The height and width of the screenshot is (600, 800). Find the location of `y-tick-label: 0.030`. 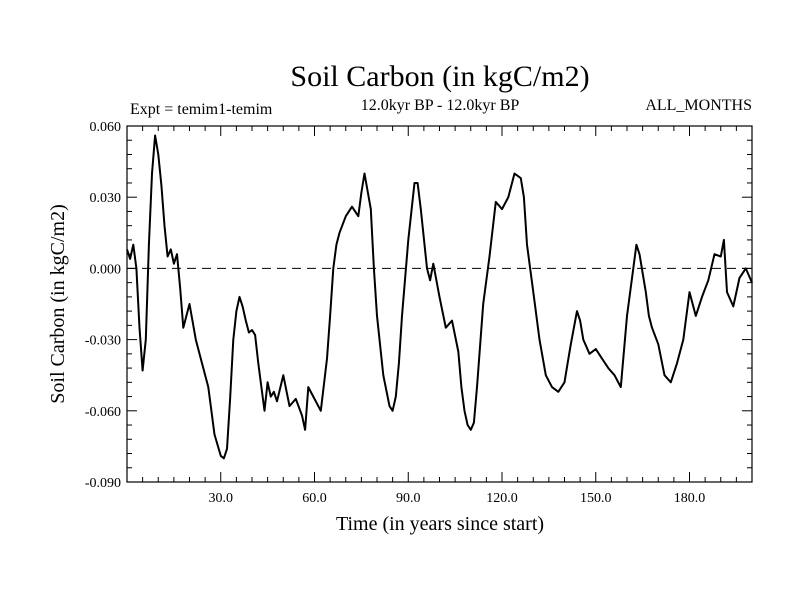

y-tick-label: 0.030 is located at coordinates (106, 198).